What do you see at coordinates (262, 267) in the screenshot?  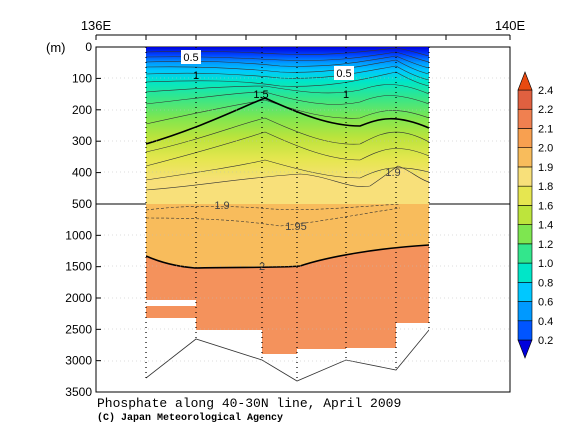 I see `contour-label-2: 2` at bounding box center [262, 267].